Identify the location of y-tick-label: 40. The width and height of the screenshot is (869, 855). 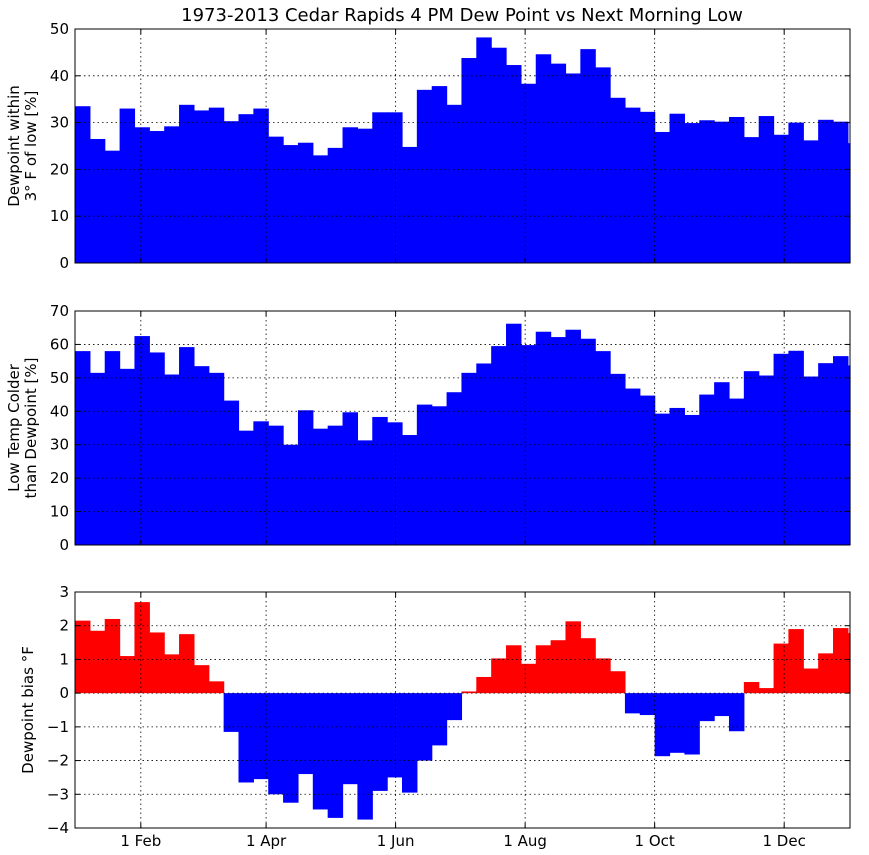
(59, 76).